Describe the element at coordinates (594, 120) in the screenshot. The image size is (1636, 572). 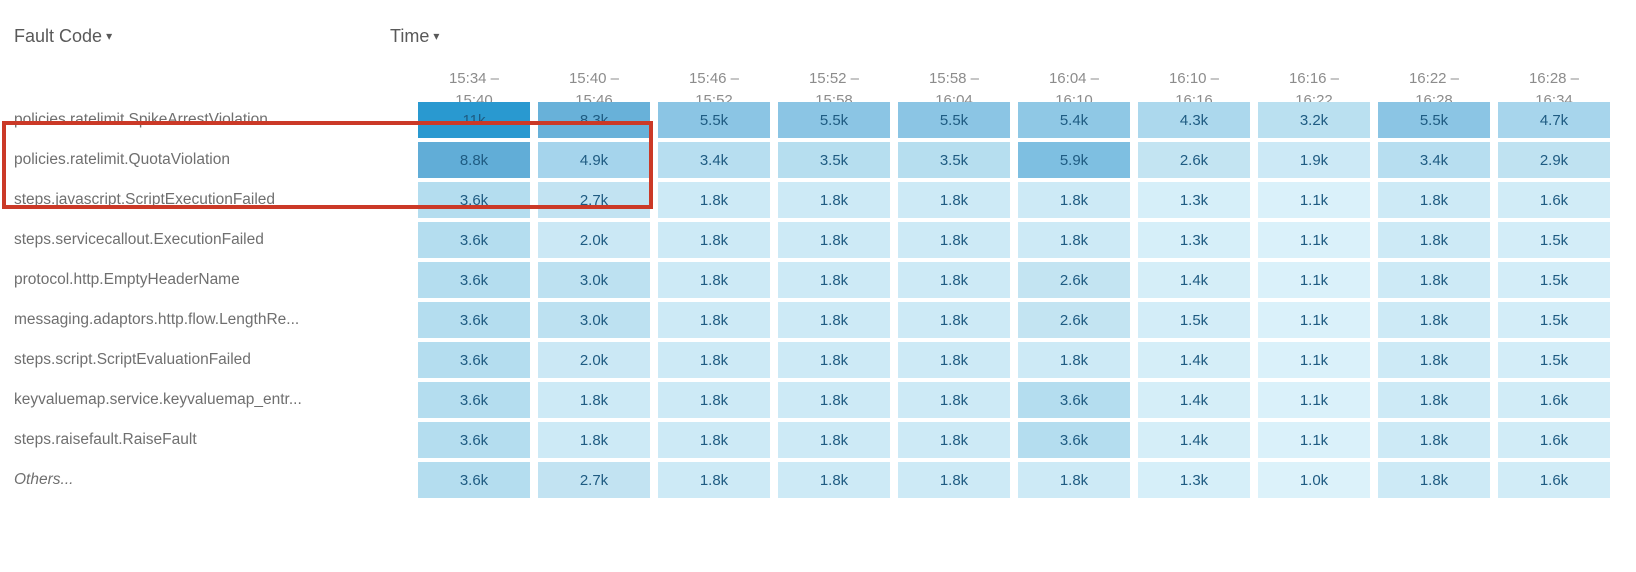
I see `heatmap-cell: 8.3k` at that location.